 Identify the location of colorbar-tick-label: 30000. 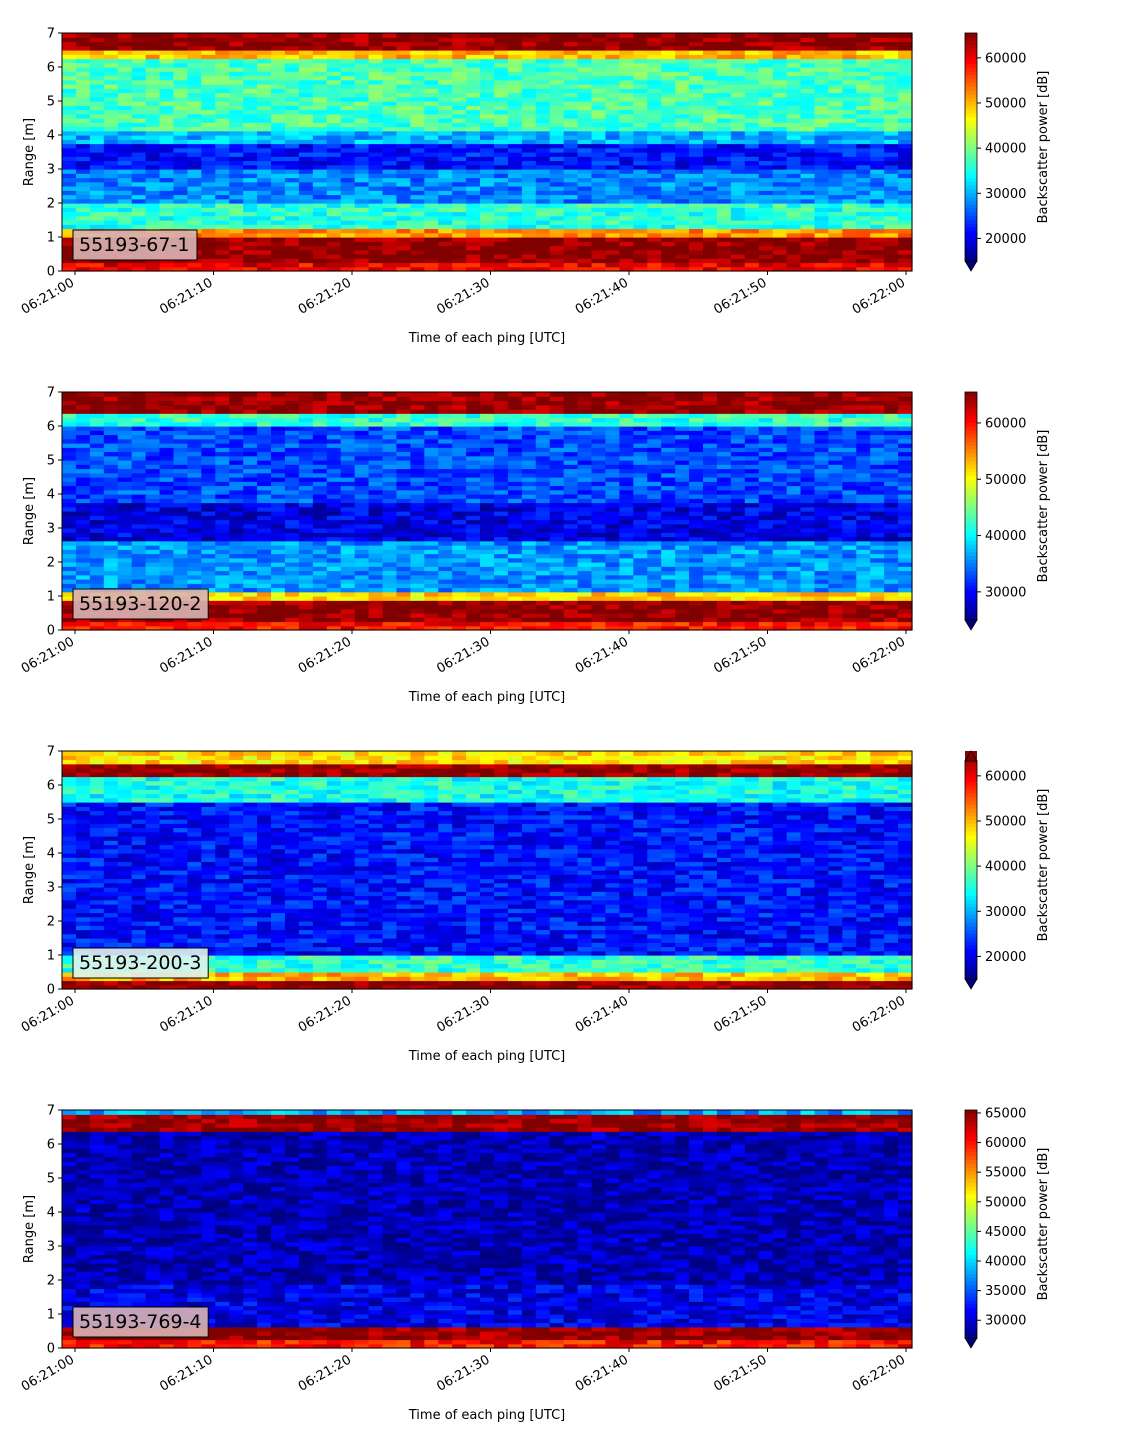
(1005, 194).